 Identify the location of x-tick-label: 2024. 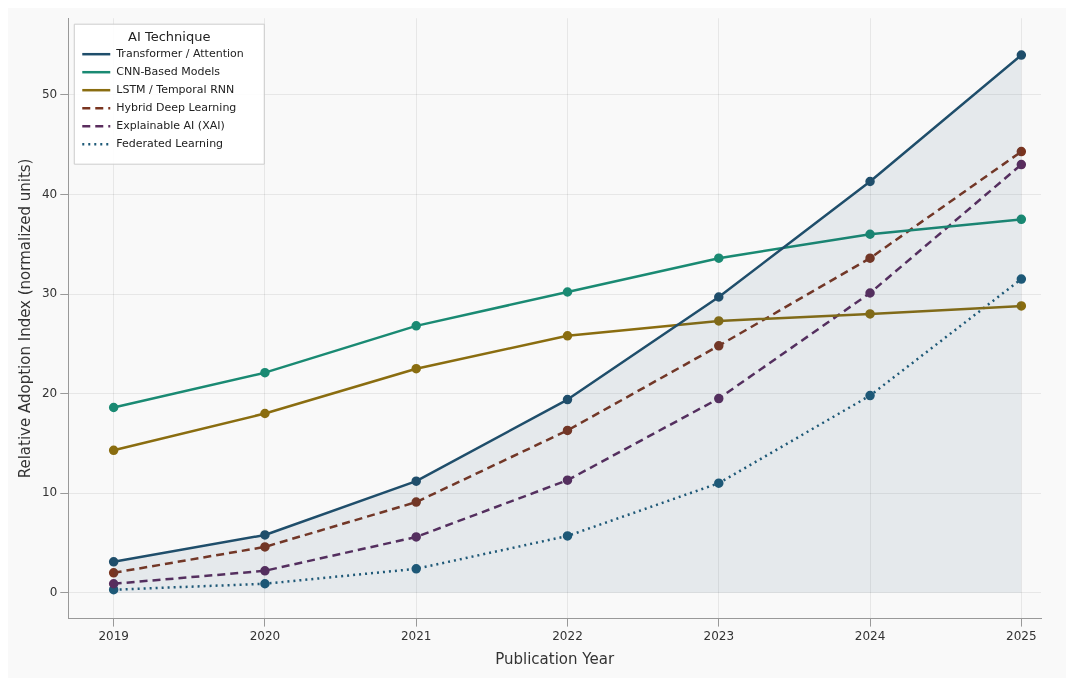
(870, 635).